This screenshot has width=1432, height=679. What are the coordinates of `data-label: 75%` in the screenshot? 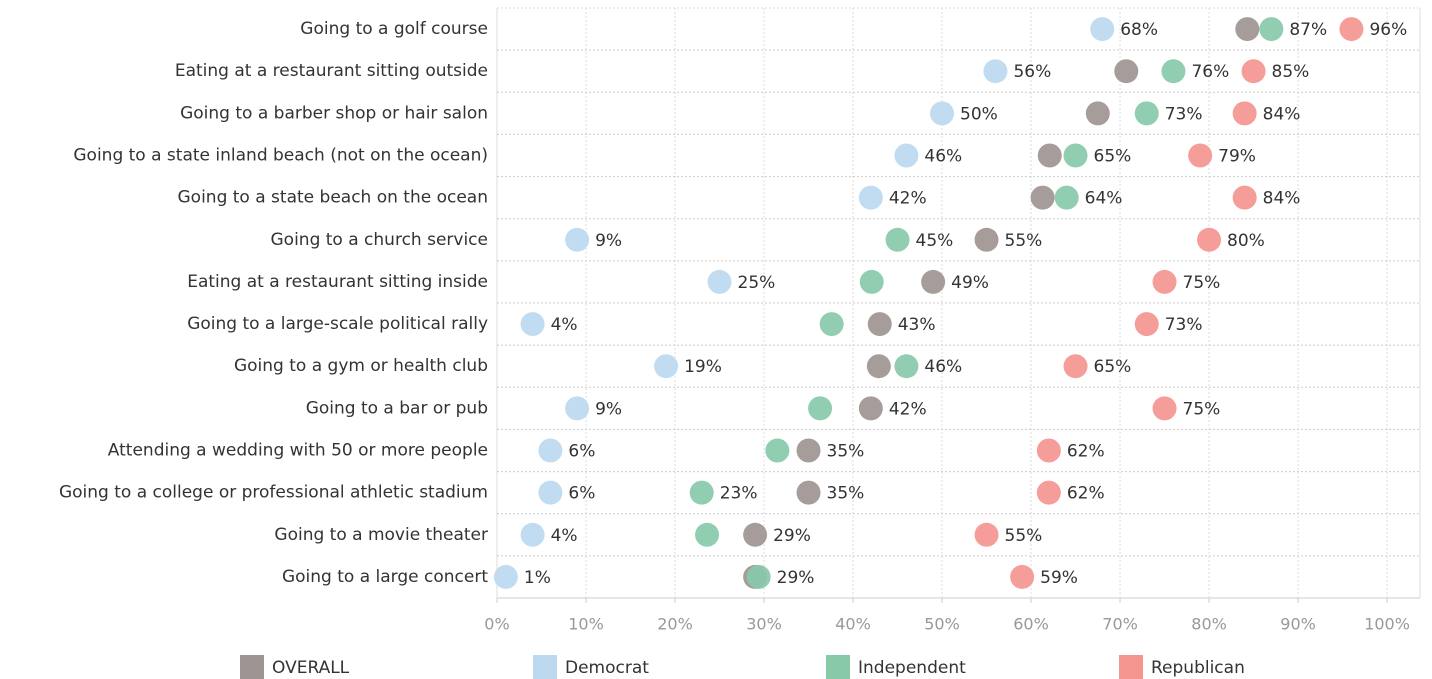 It's located at (1202, 283).